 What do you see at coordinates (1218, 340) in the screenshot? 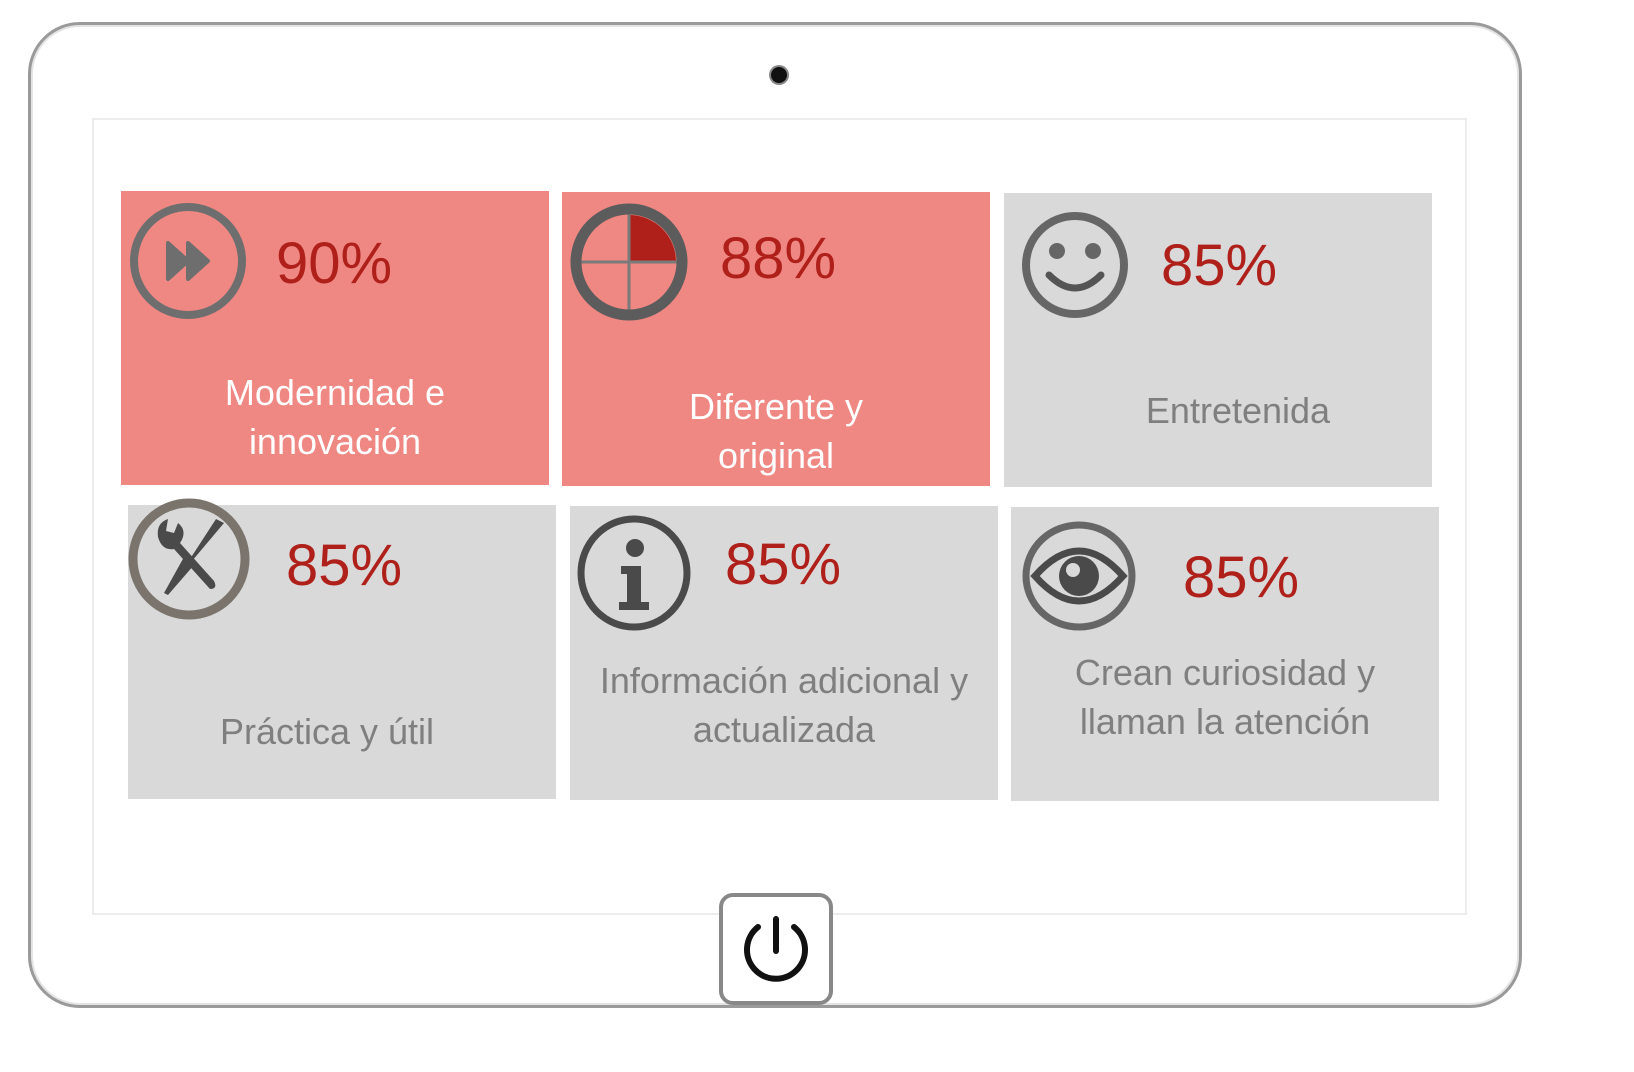
I see `card-entretenida: 85% Entretenida` at bounding box center [1218, 340].